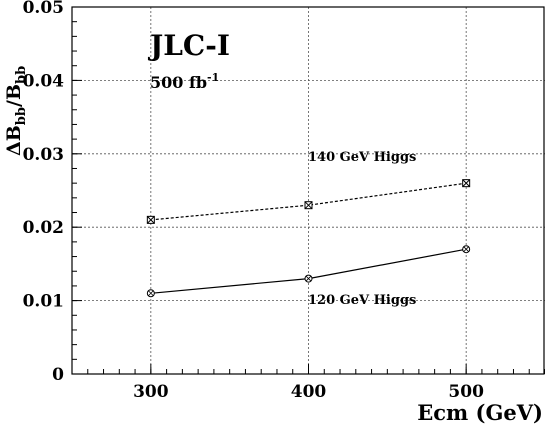 This screenshot has width=545, height=428. What do you see at coordinates (21, 75) in the screenshot?
I see `y-axis-label-sub-2: bb` at bounding box center [21, 75].